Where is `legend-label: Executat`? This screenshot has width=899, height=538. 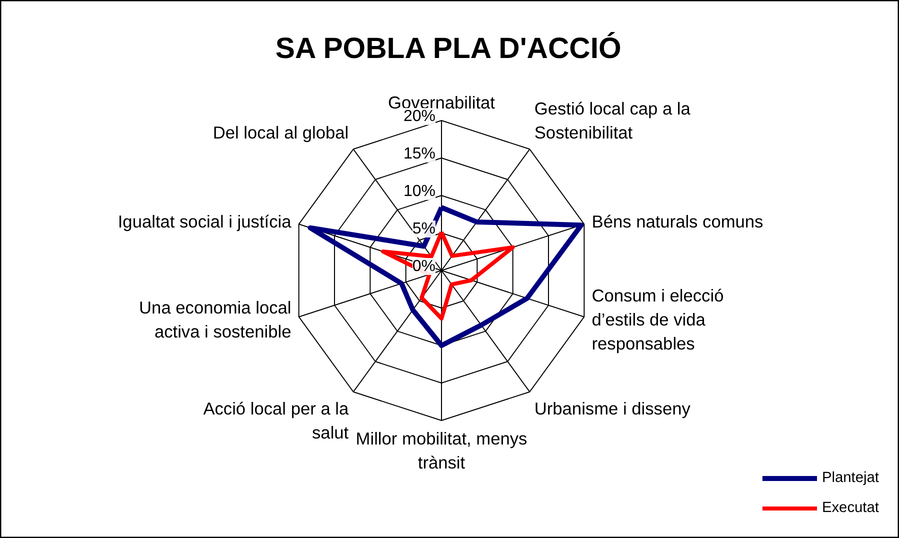 legend-label: Executat is located at coordinates (850, 508).